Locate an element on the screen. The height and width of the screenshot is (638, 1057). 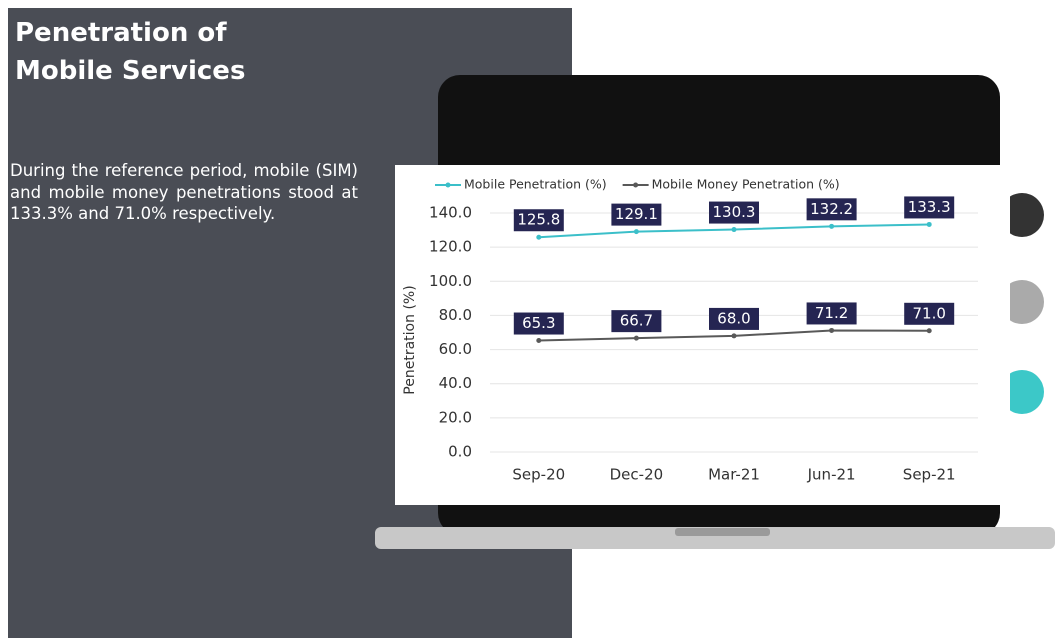
legend-label: Mobile Penetration (%) is located at coordinates (535, 184).